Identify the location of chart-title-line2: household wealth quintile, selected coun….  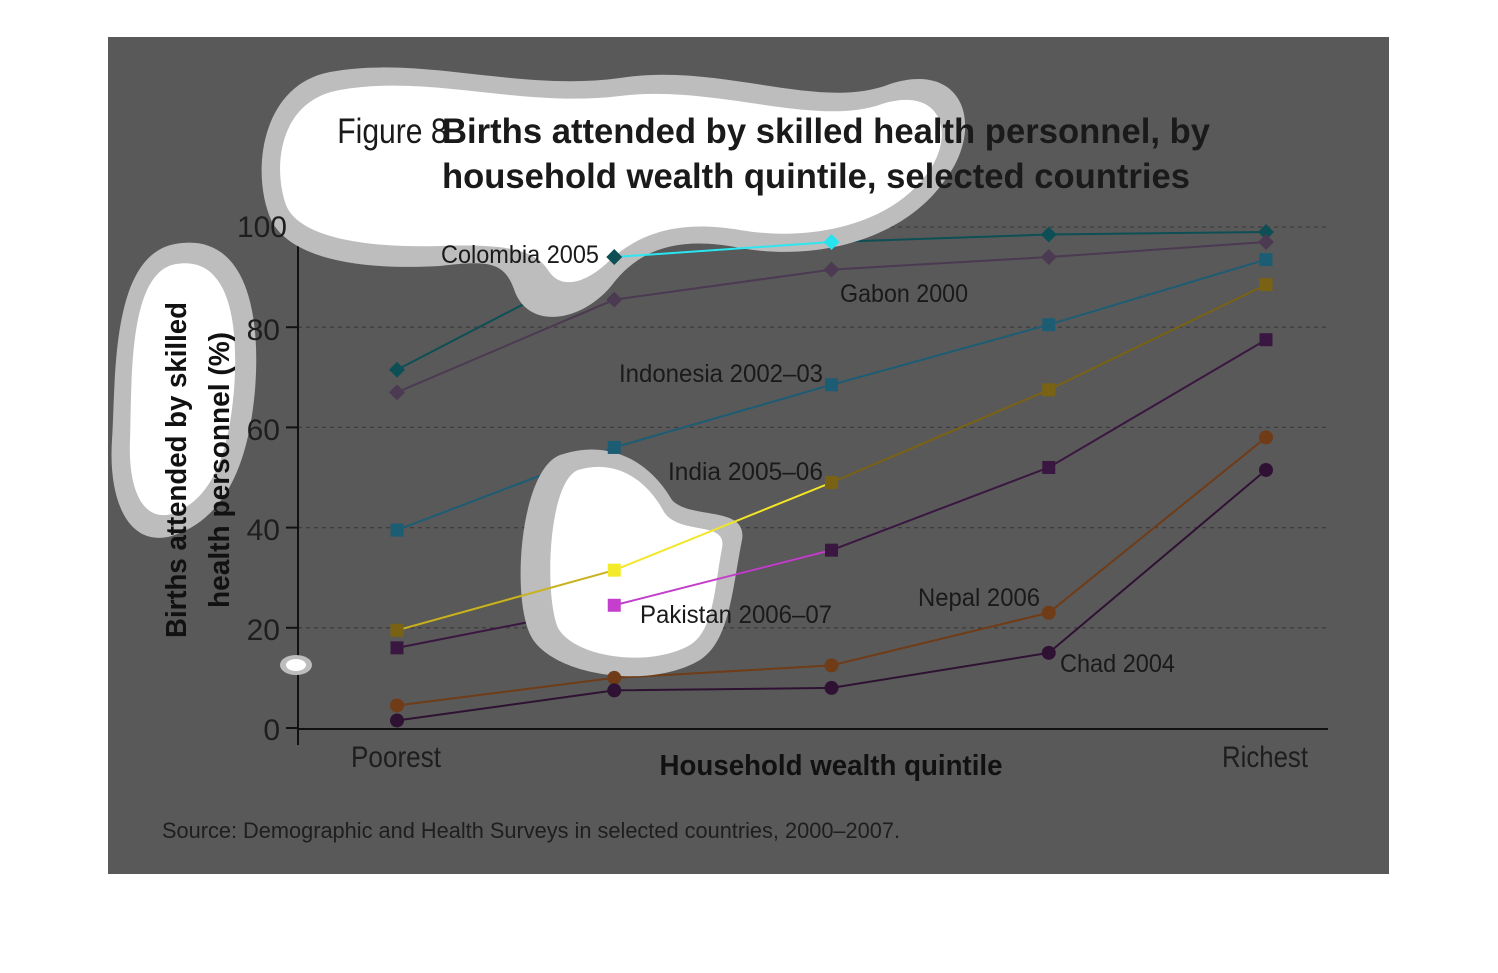
(816, 176).